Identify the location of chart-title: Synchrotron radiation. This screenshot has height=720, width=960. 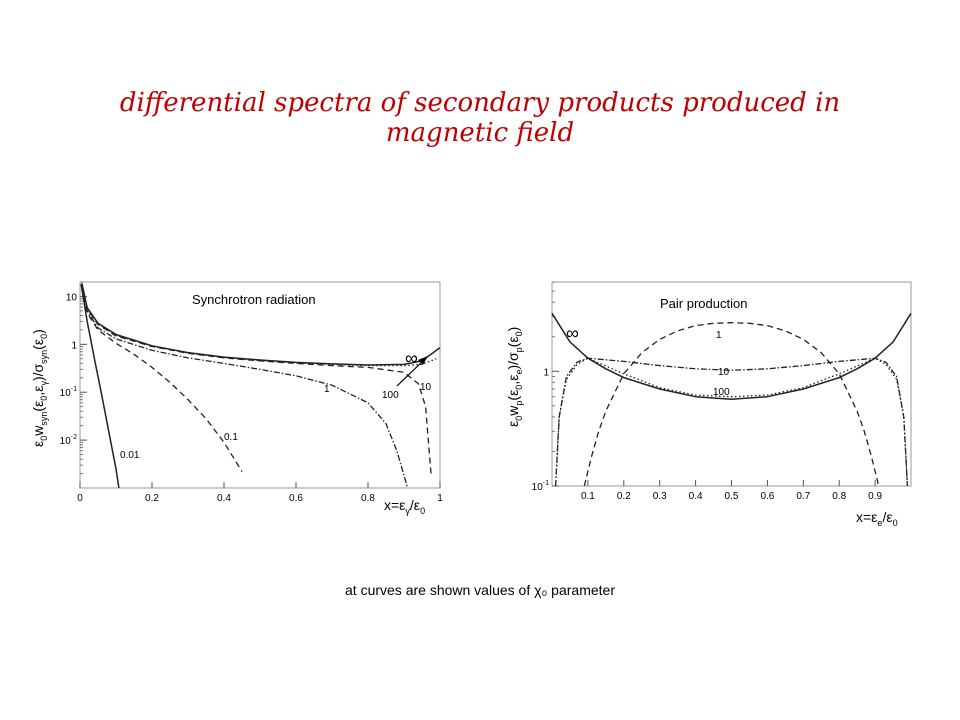
(254, 299).